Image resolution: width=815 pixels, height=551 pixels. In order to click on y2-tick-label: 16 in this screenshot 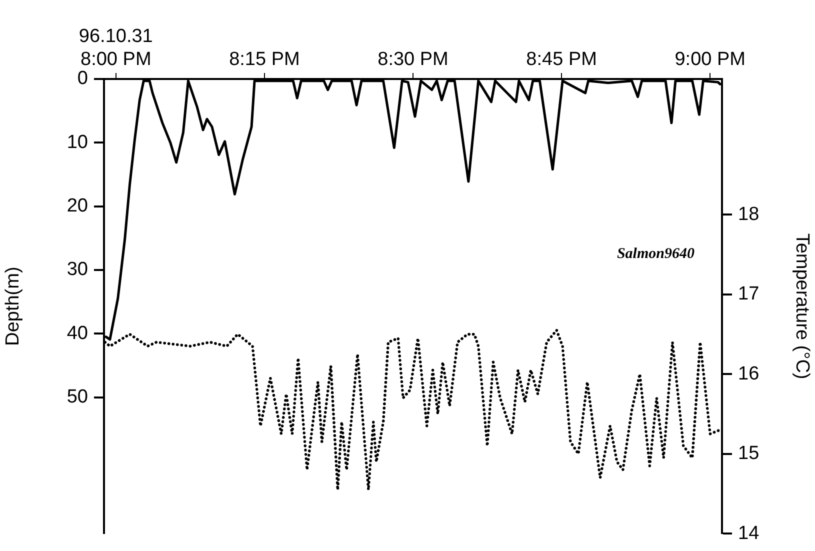, I will do `click(749, 373)`.